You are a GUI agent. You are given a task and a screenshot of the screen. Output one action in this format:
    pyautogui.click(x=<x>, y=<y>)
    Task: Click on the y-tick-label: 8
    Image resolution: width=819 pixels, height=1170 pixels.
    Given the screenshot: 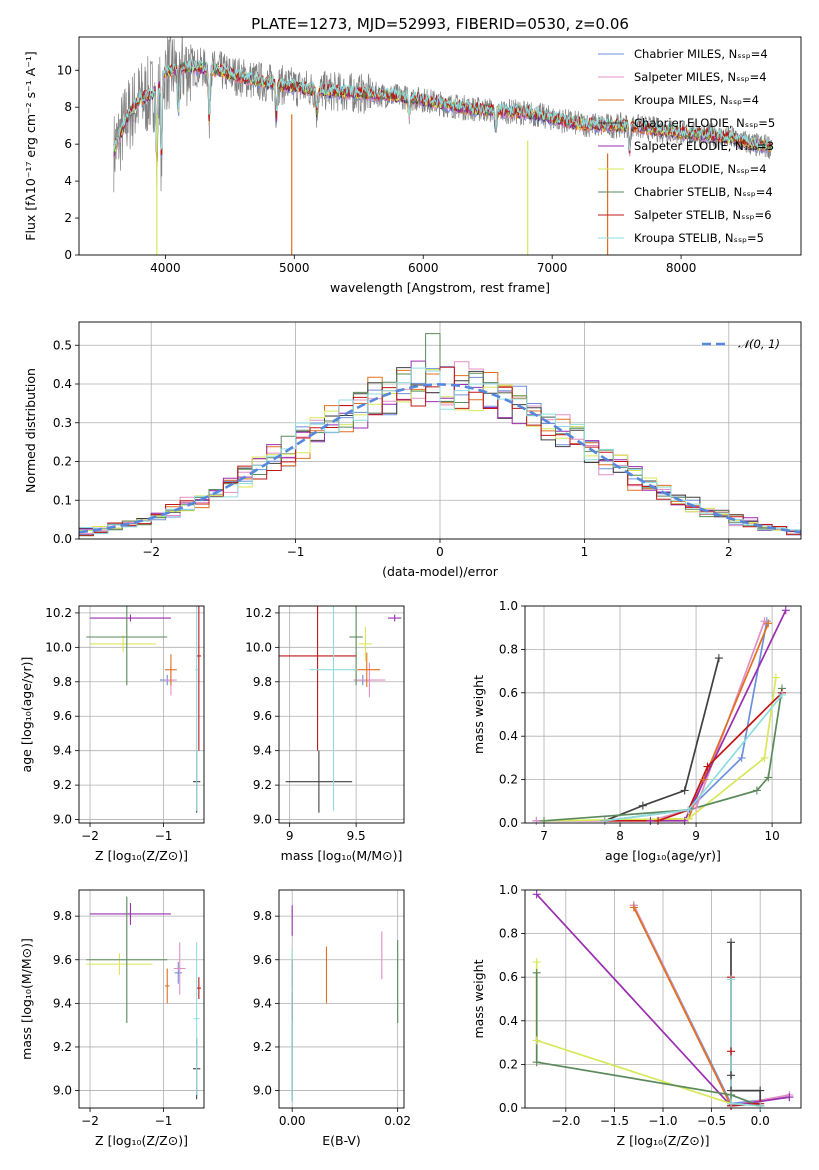 What is the action you would take?
    pyautogui.click(x=68, y=107)
    